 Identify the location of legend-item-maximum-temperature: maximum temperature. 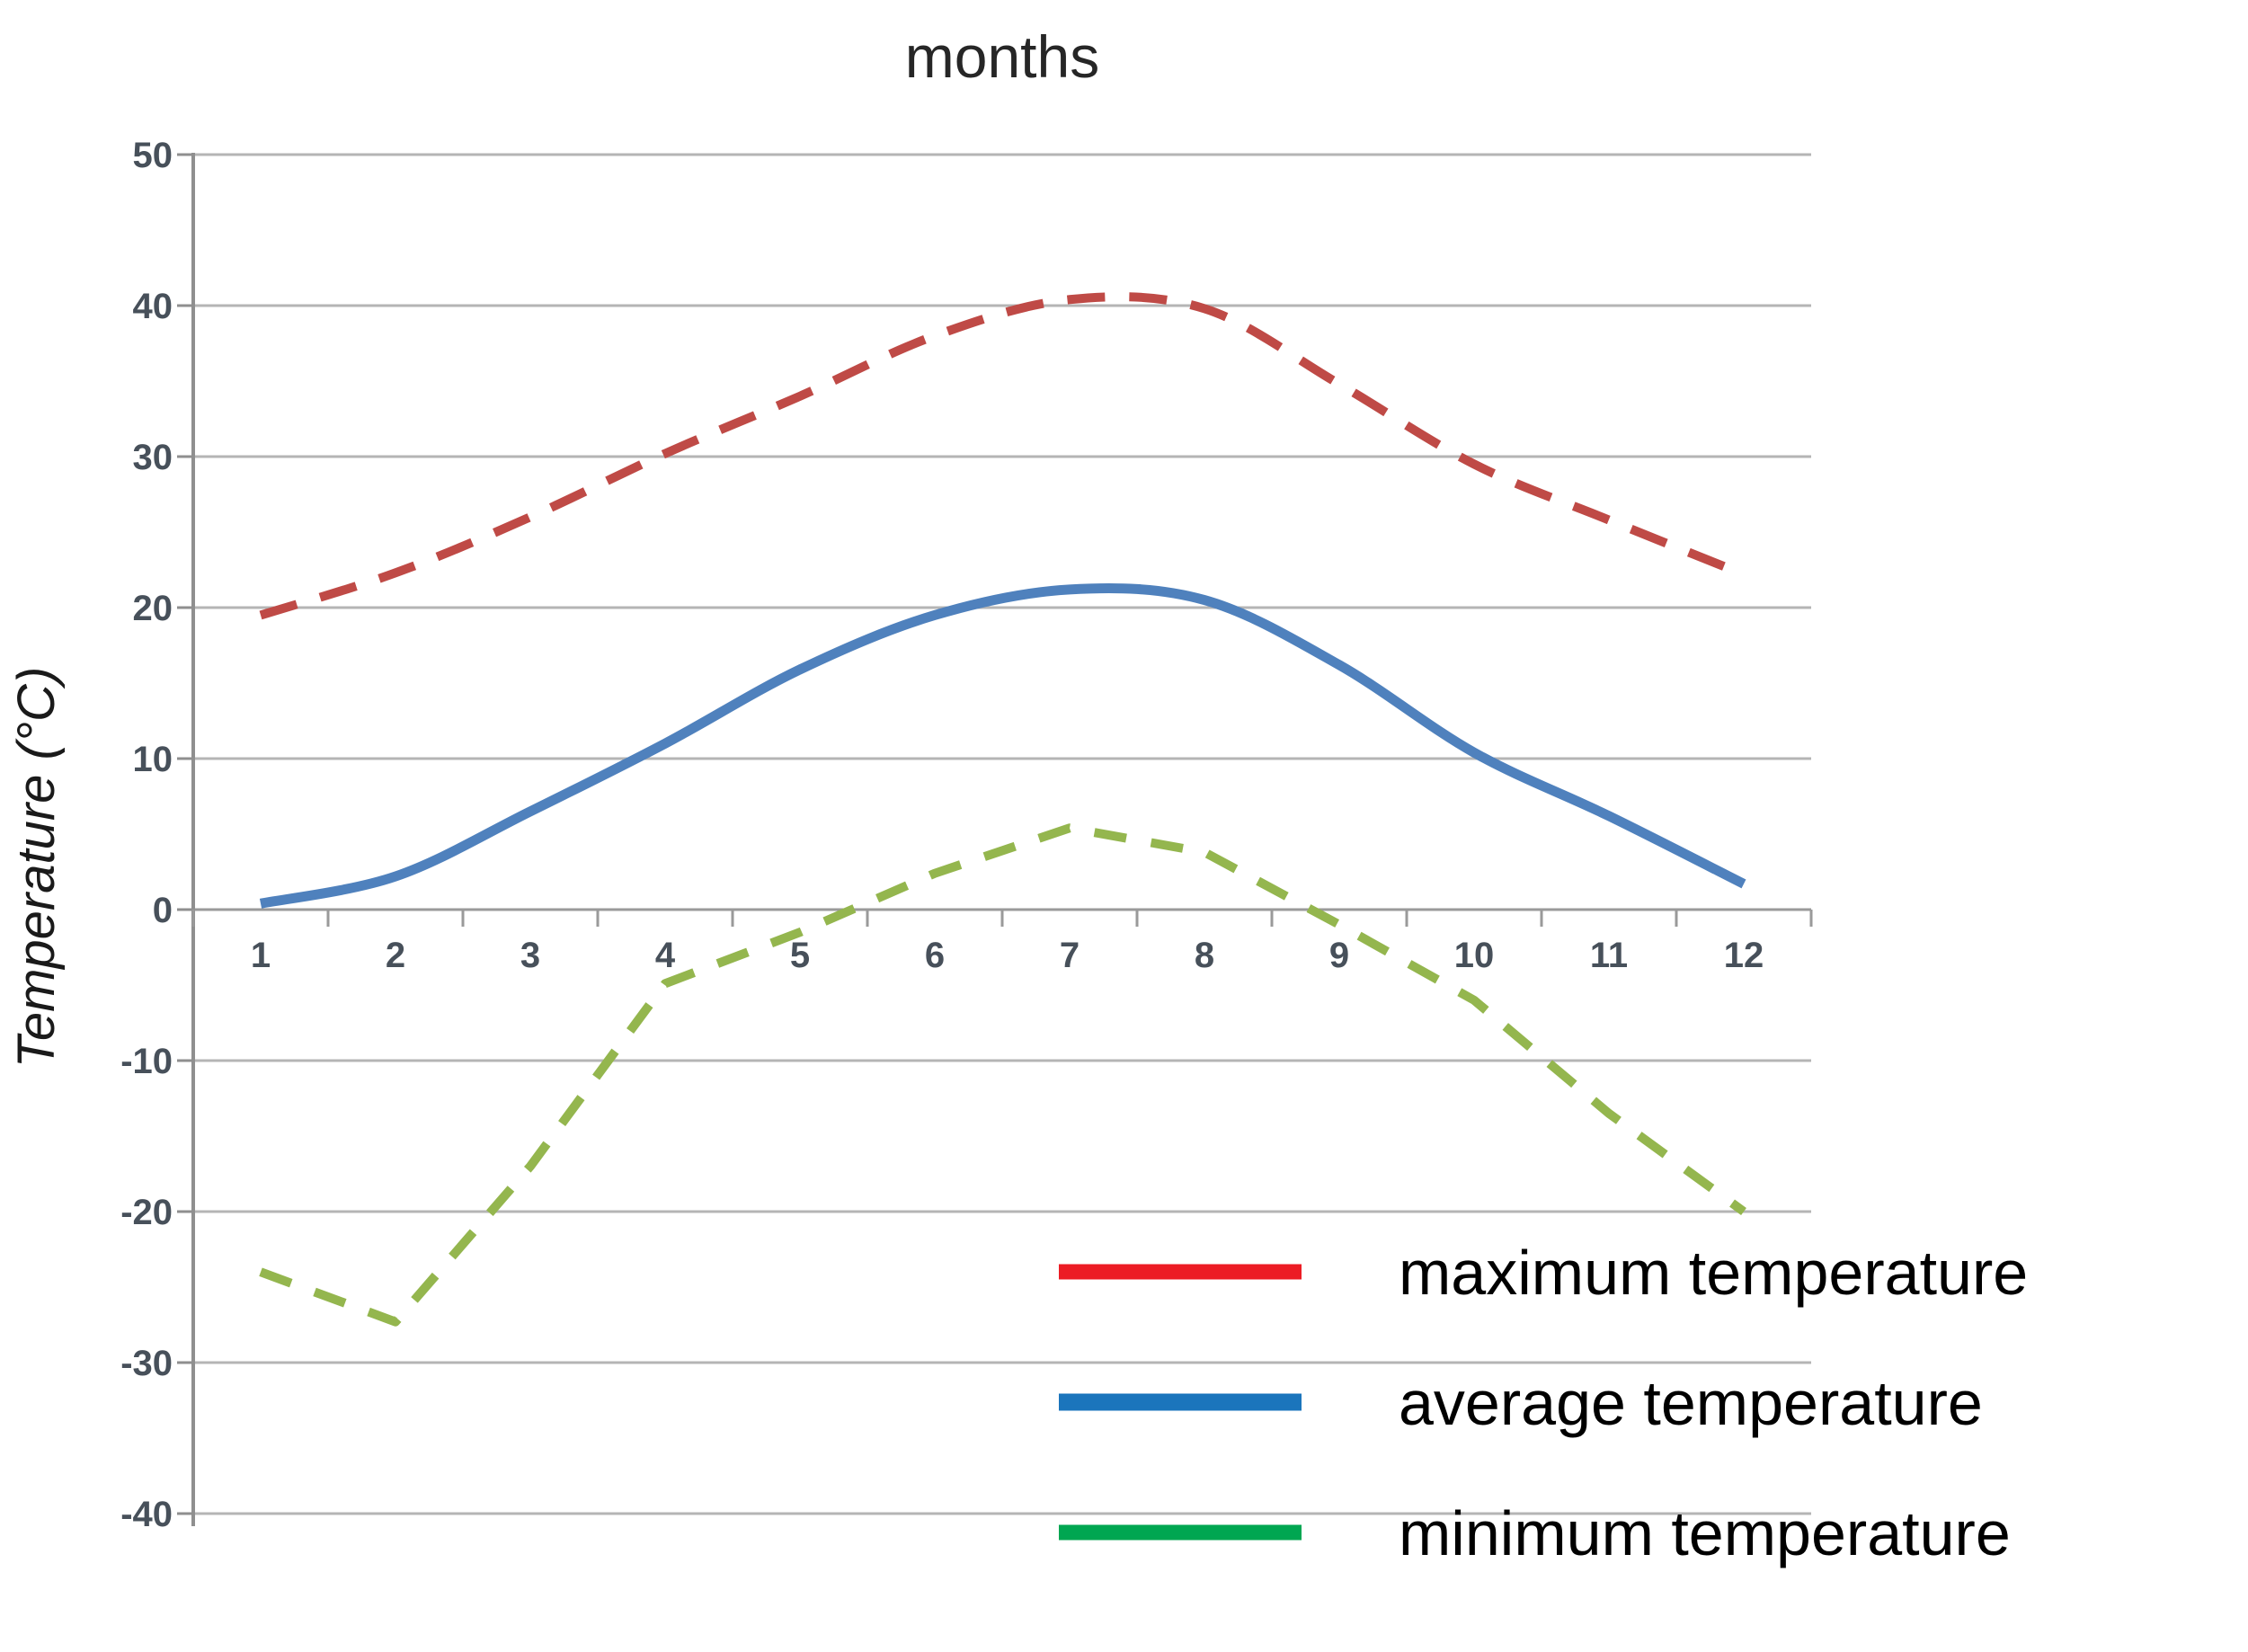
(1543, 1273).